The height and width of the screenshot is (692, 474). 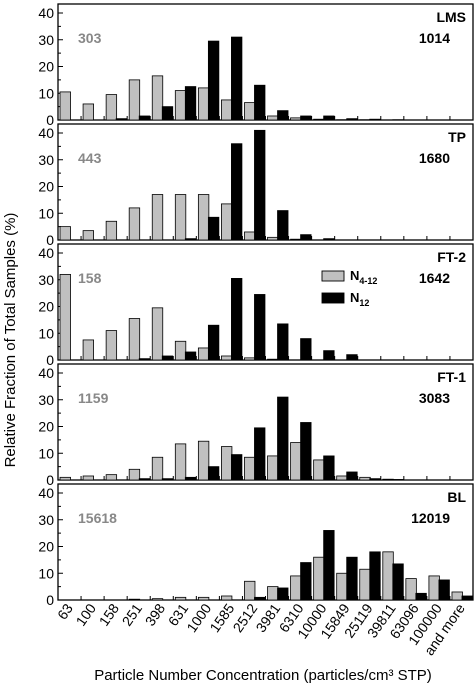 I want to click on x-tick-label: 158, so click(x=109, y=614).